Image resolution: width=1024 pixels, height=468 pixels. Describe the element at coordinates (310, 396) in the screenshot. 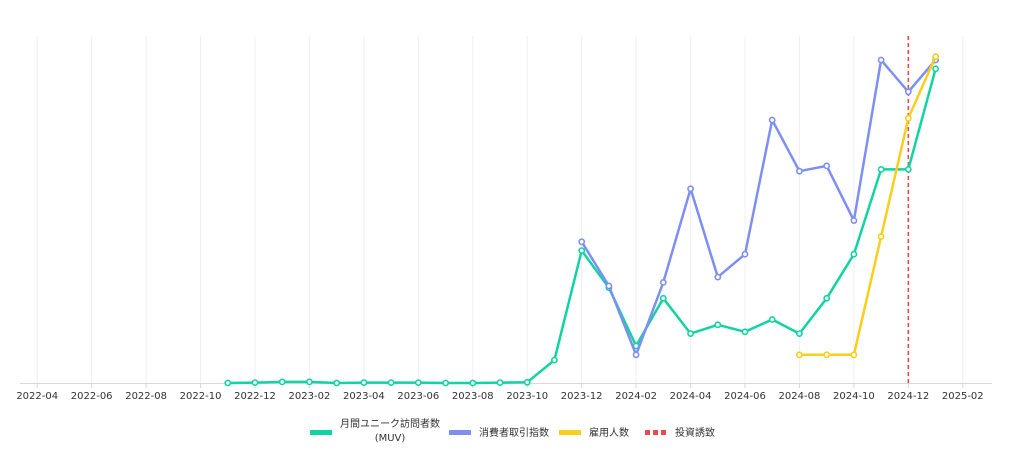

I see `x-tick-label: 2023-02` at that location.